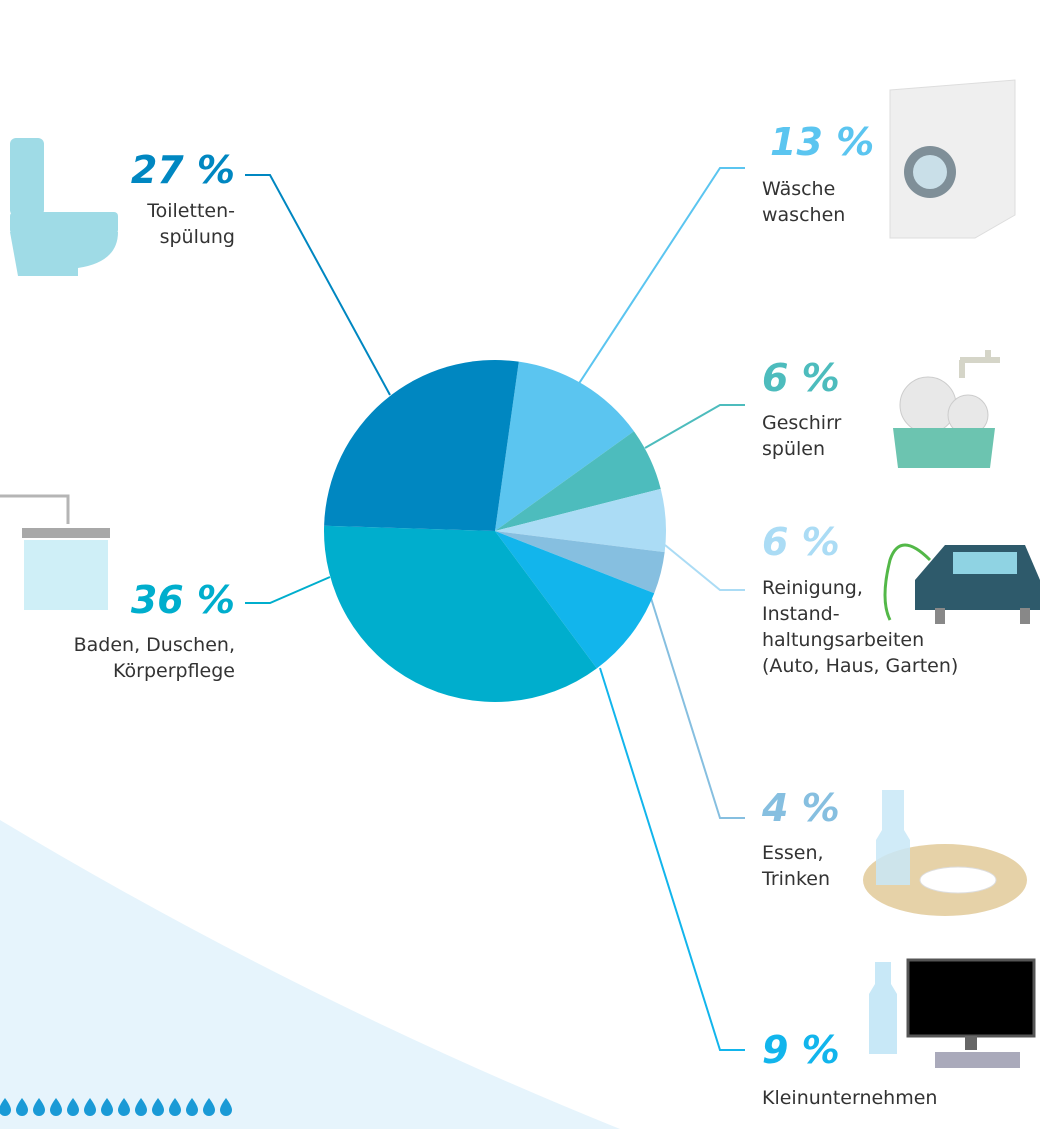 The image size is (1049, 1129). Describe the element at coordinates (801, 1050) in the screenshot. I see `value-label: 9 %` at that location.